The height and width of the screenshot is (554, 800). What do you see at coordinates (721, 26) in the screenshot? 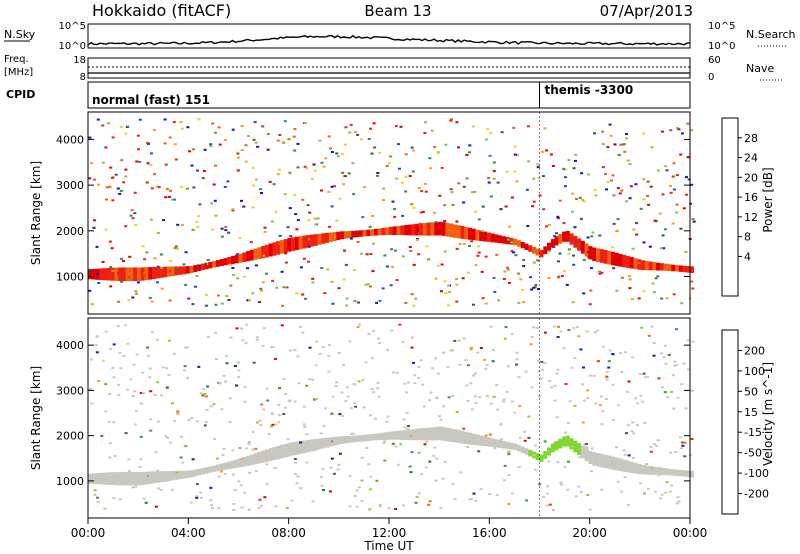
I see `noise-tick-high-right: 10^5` at bounding box center [721, 26].